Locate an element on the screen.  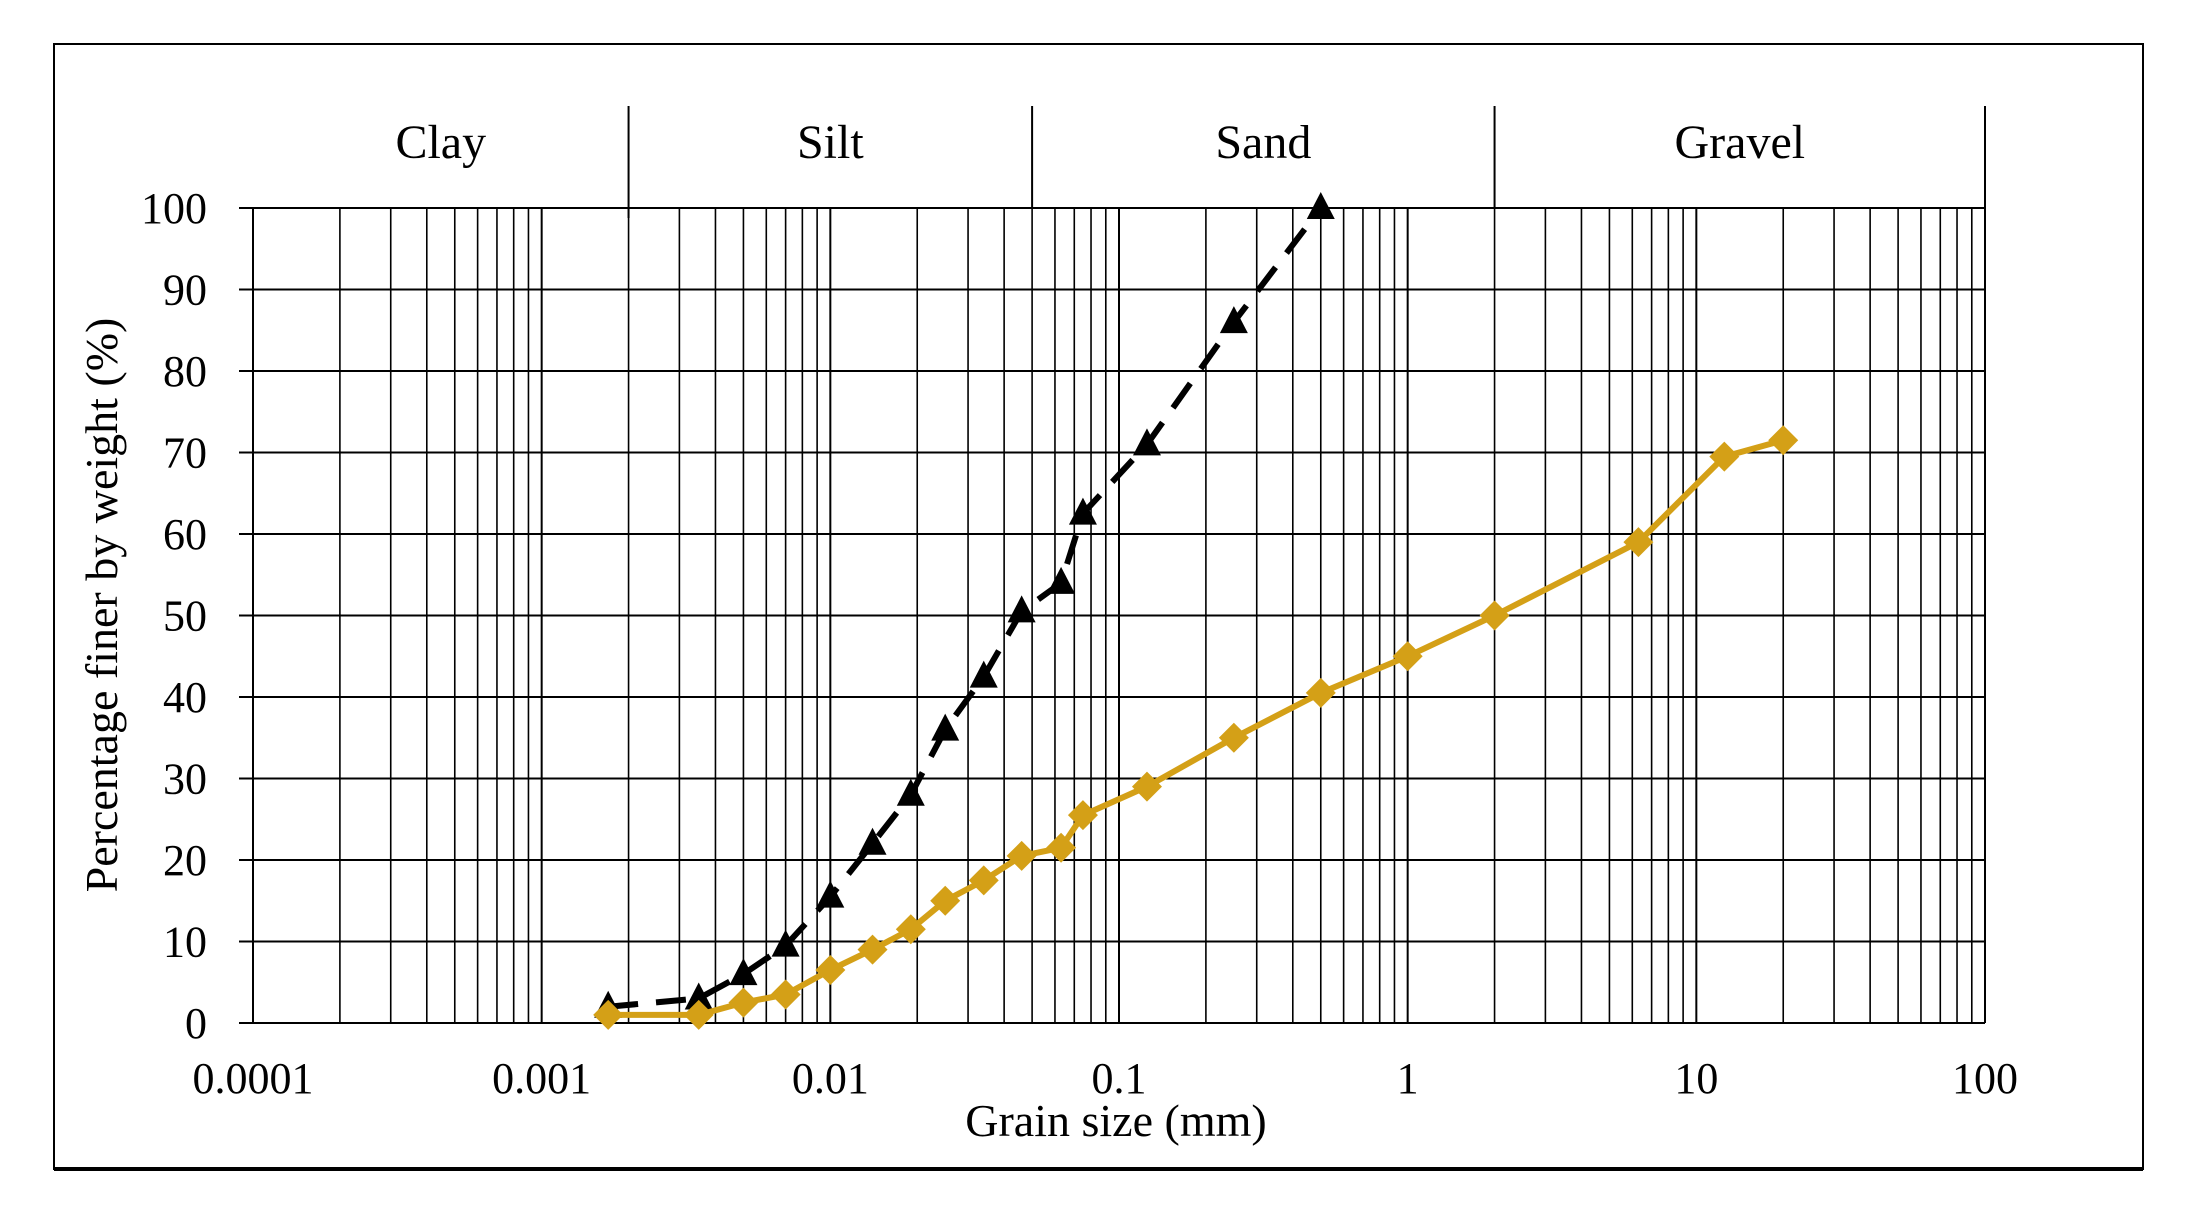
x-tick-label: 0.01 is located at coordinates (830, 1078).